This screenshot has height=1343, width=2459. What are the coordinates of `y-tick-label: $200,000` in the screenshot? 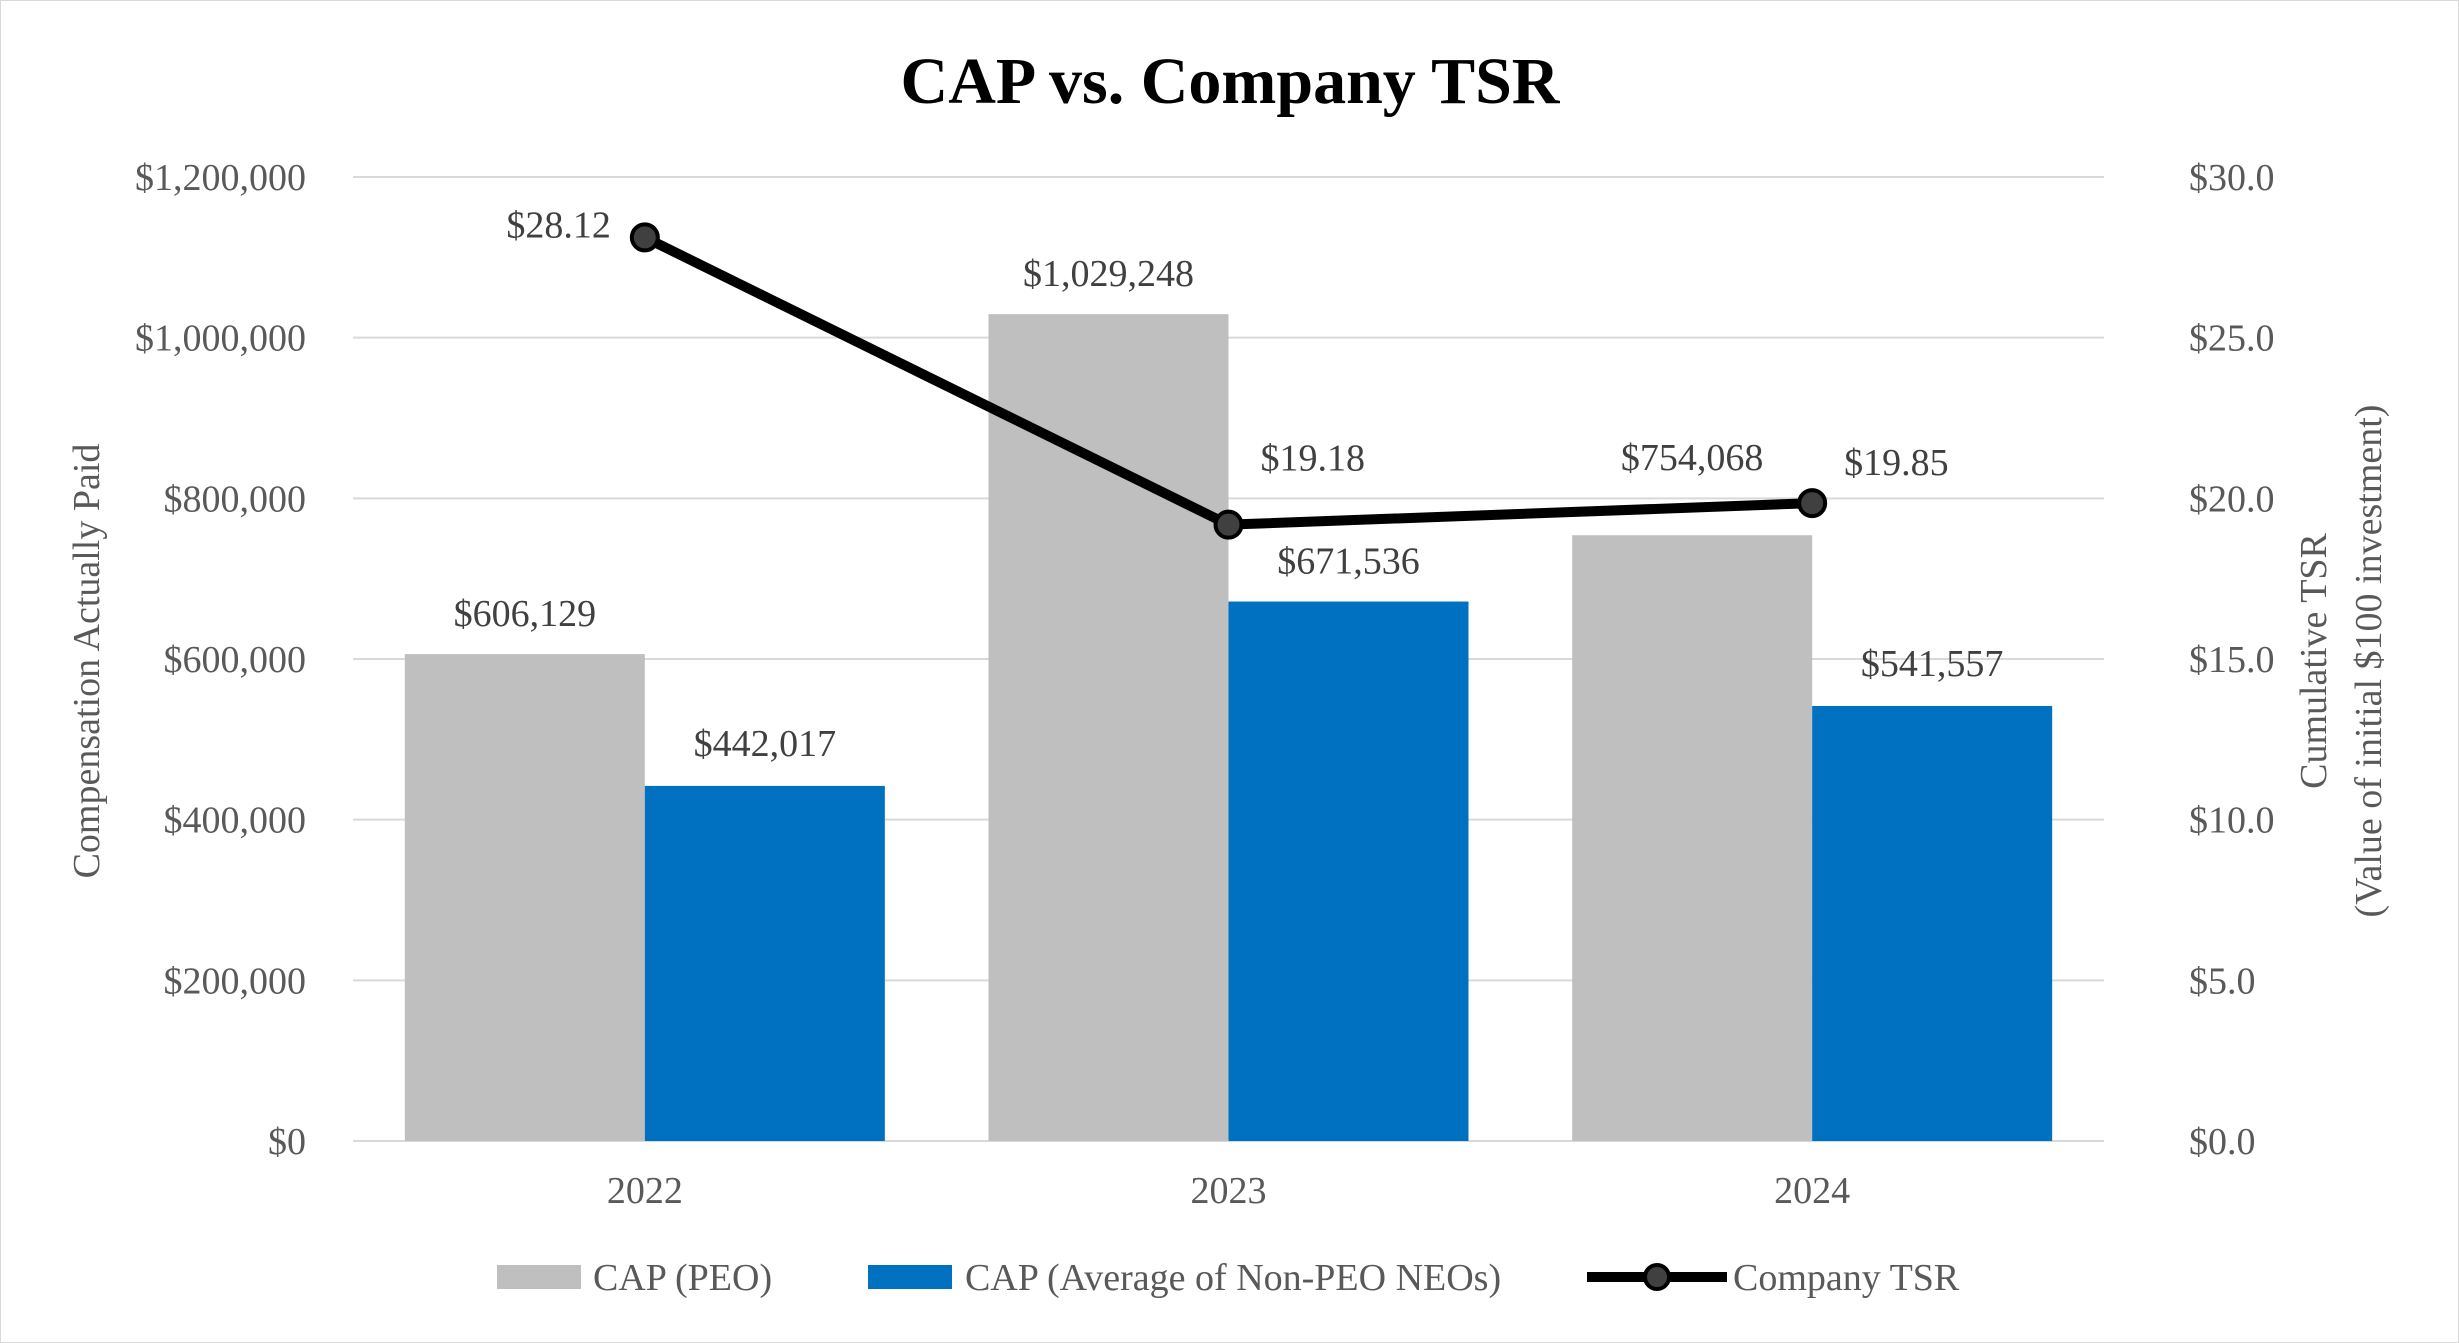 It's located at (235, 981).